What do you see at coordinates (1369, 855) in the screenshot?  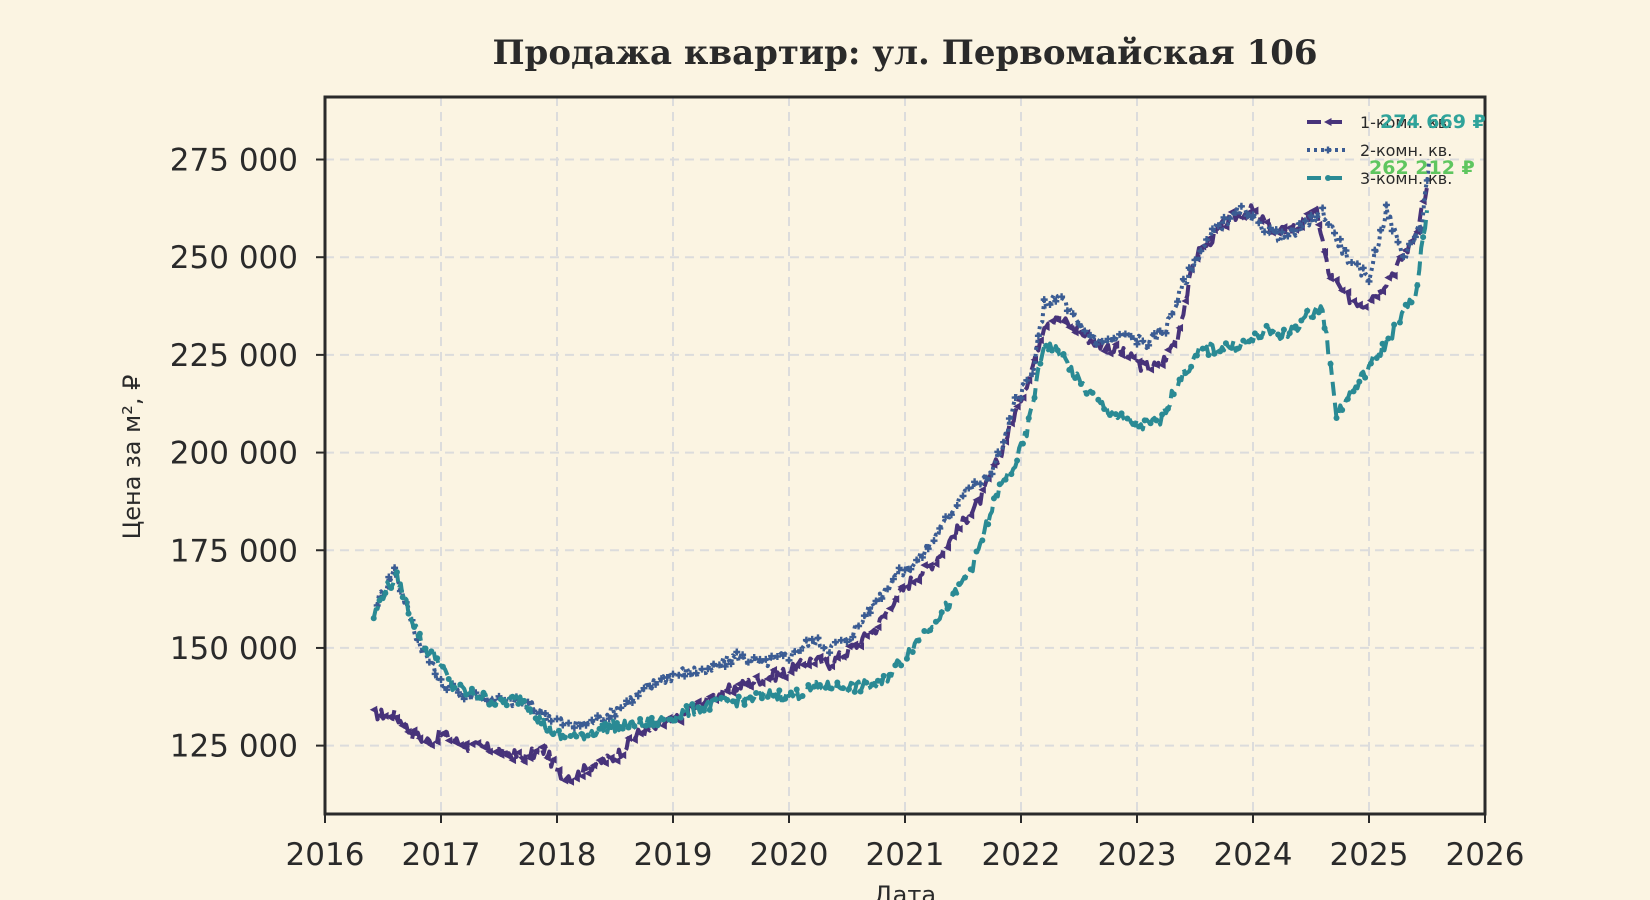 I see `x-tick-label: 2025` at bounding box center [1369, 855].